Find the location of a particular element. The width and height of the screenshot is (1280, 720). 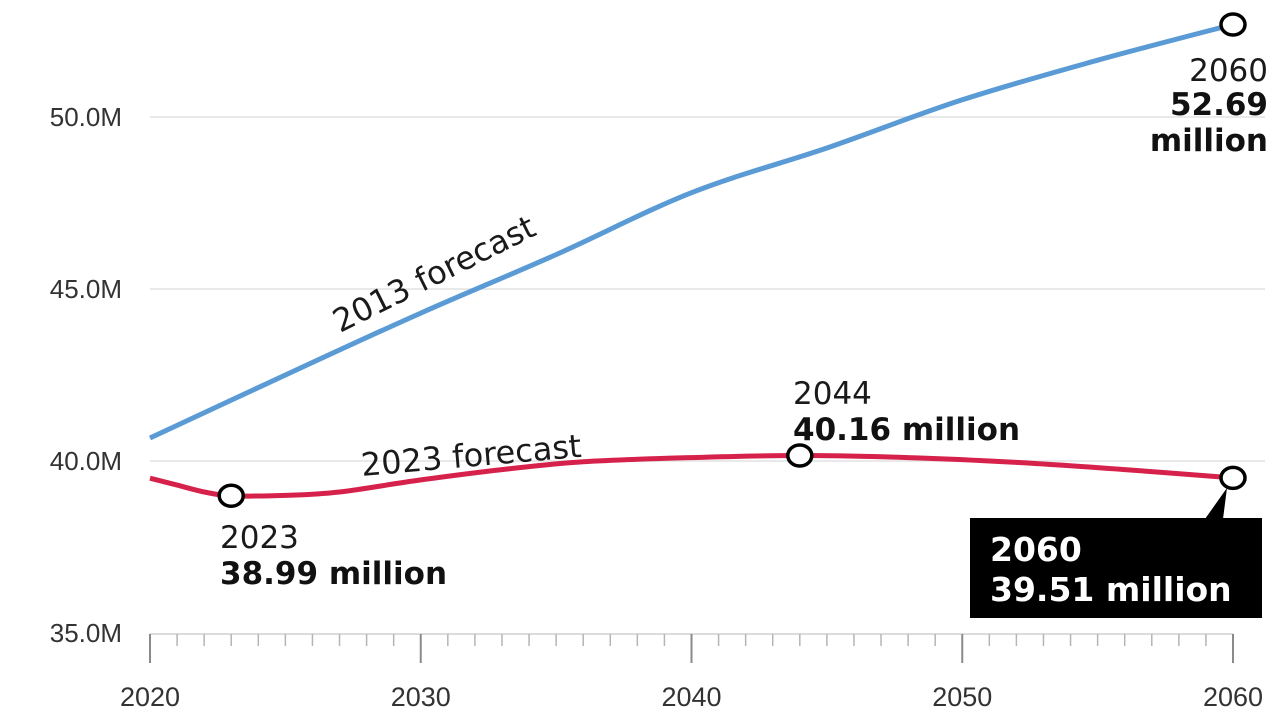

annotation-2023-forecast-2044: 2044 40.16 million is located at coordinates (906, 412).